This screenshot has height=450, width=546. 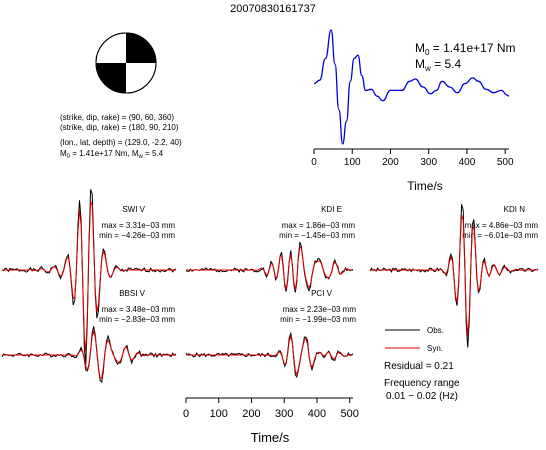 I want to click on event-location: (lon., lat, depth) = (129.0, -2.2, 40), so click(x=121, y=142).